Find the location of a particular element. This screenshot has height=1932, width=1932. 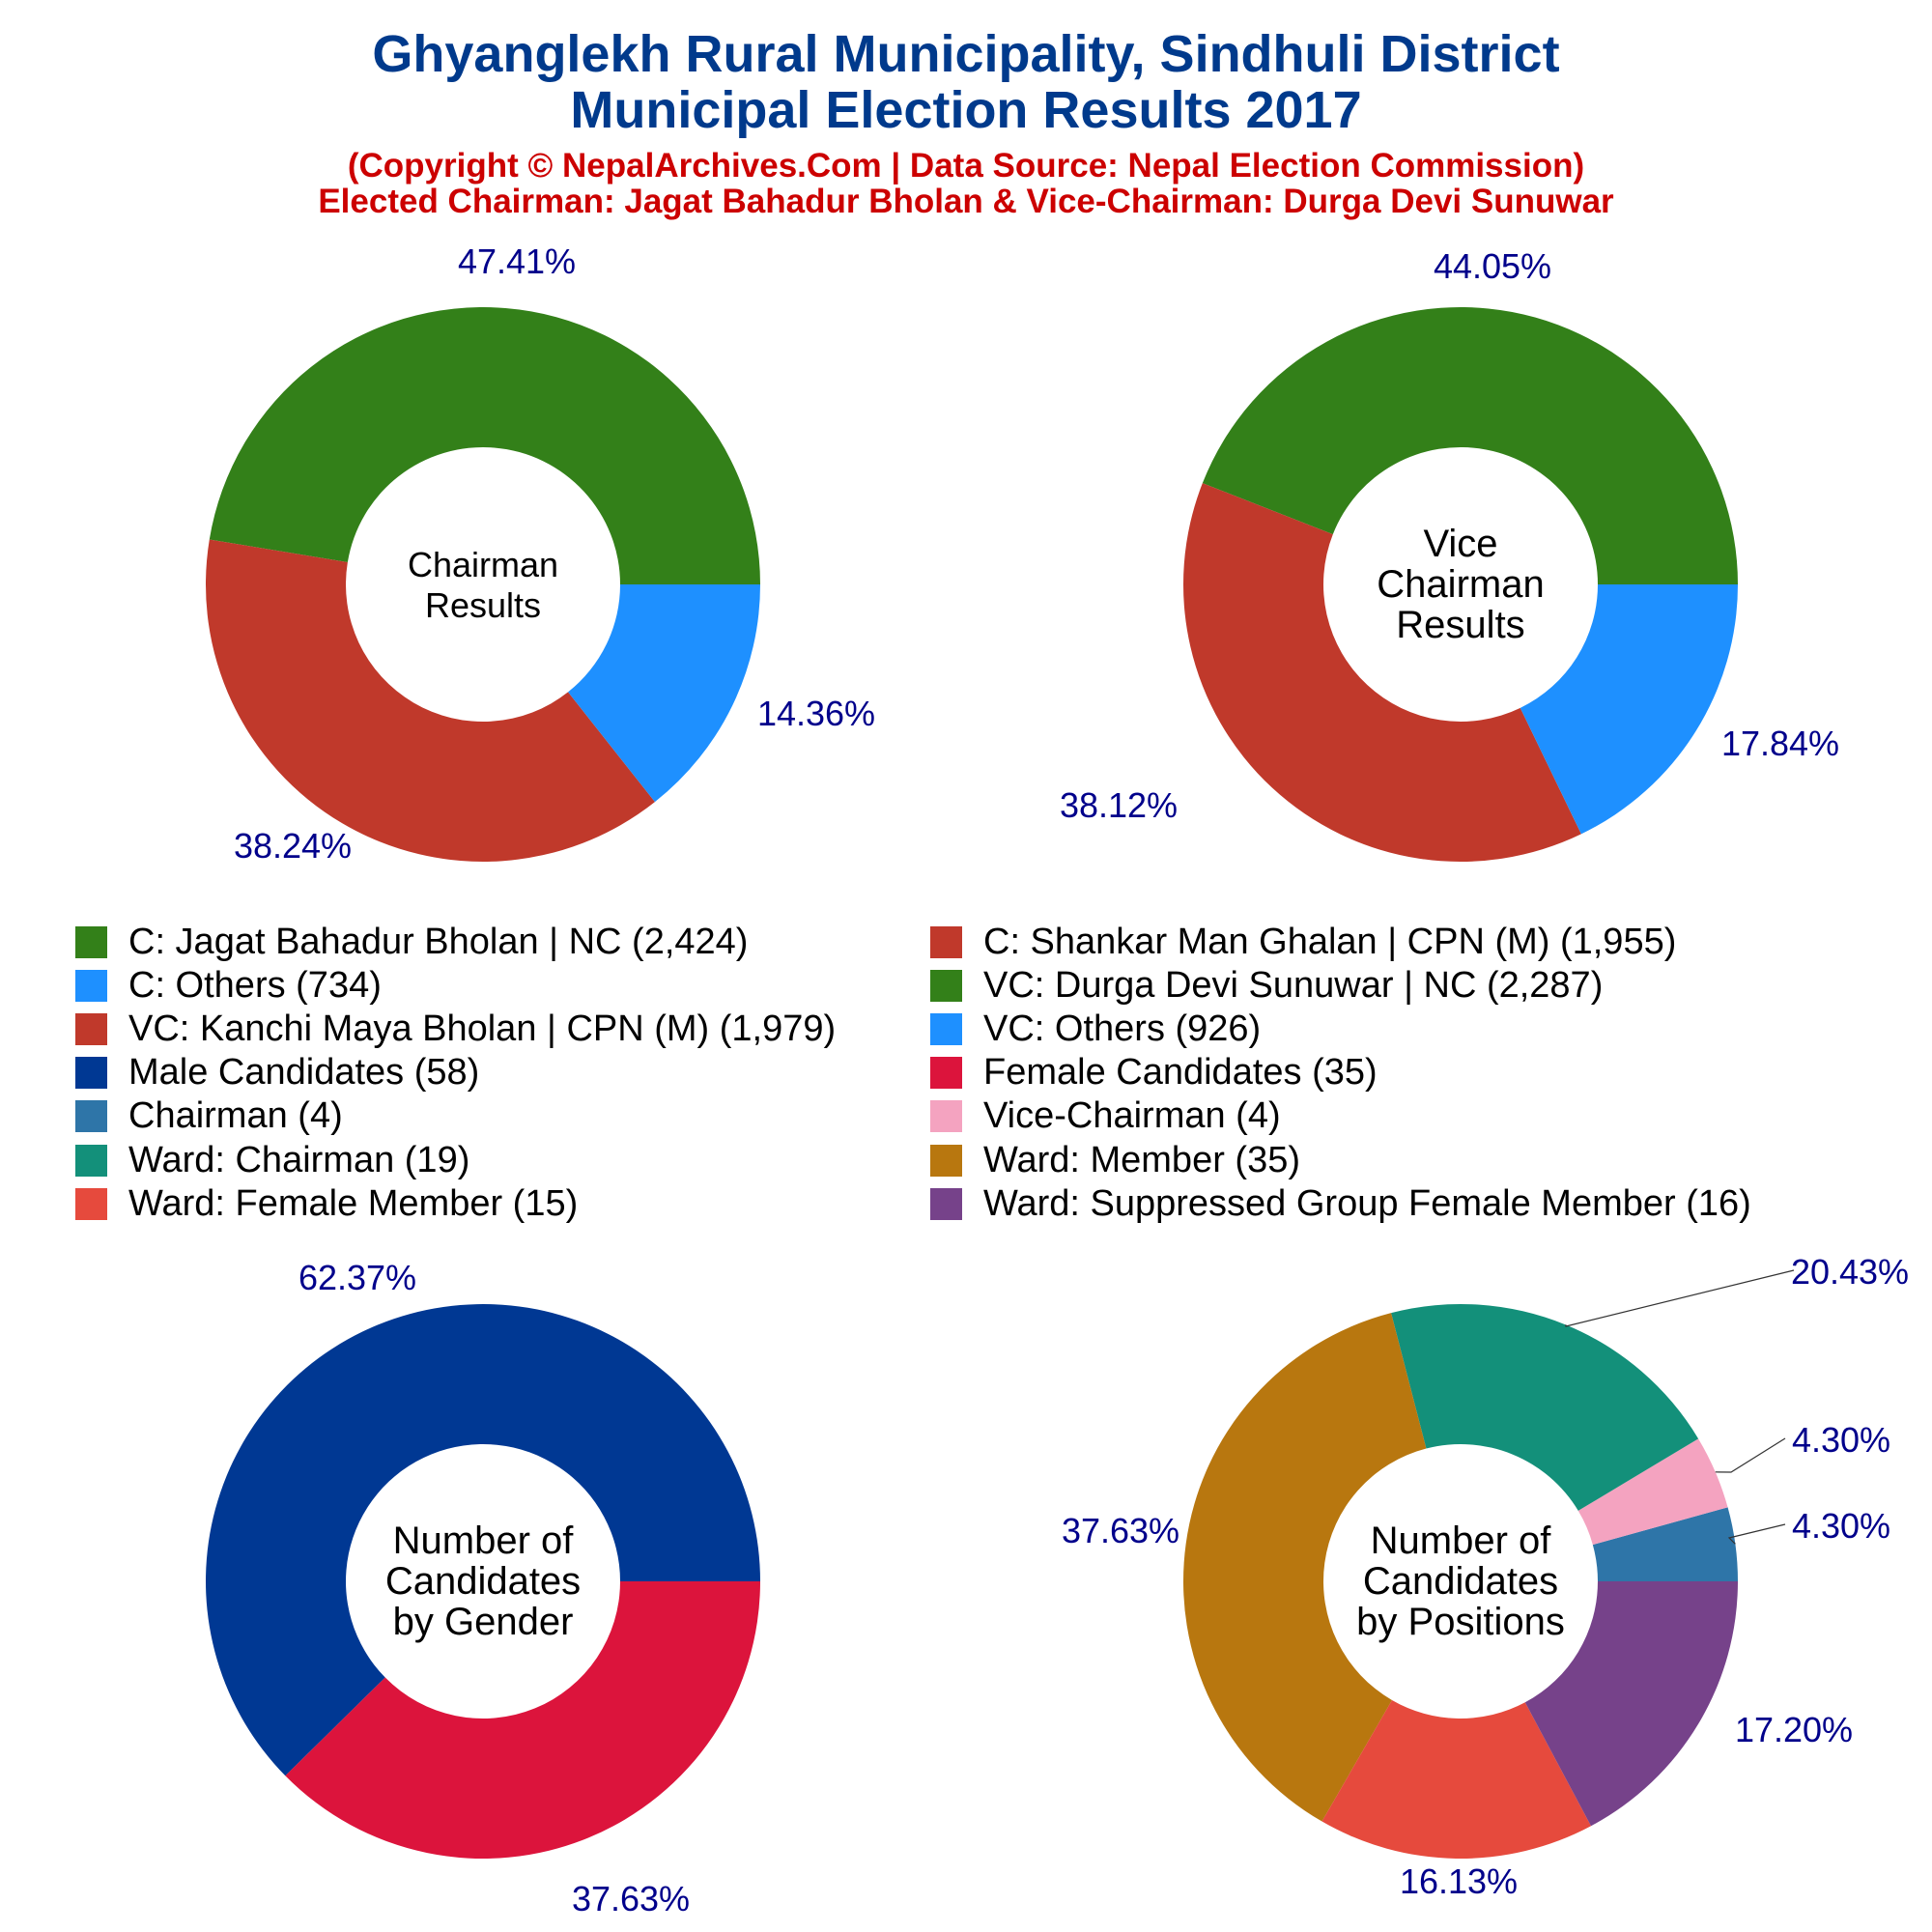

slice-percent-label: 44.05% is located at coordinates (1492, 266).